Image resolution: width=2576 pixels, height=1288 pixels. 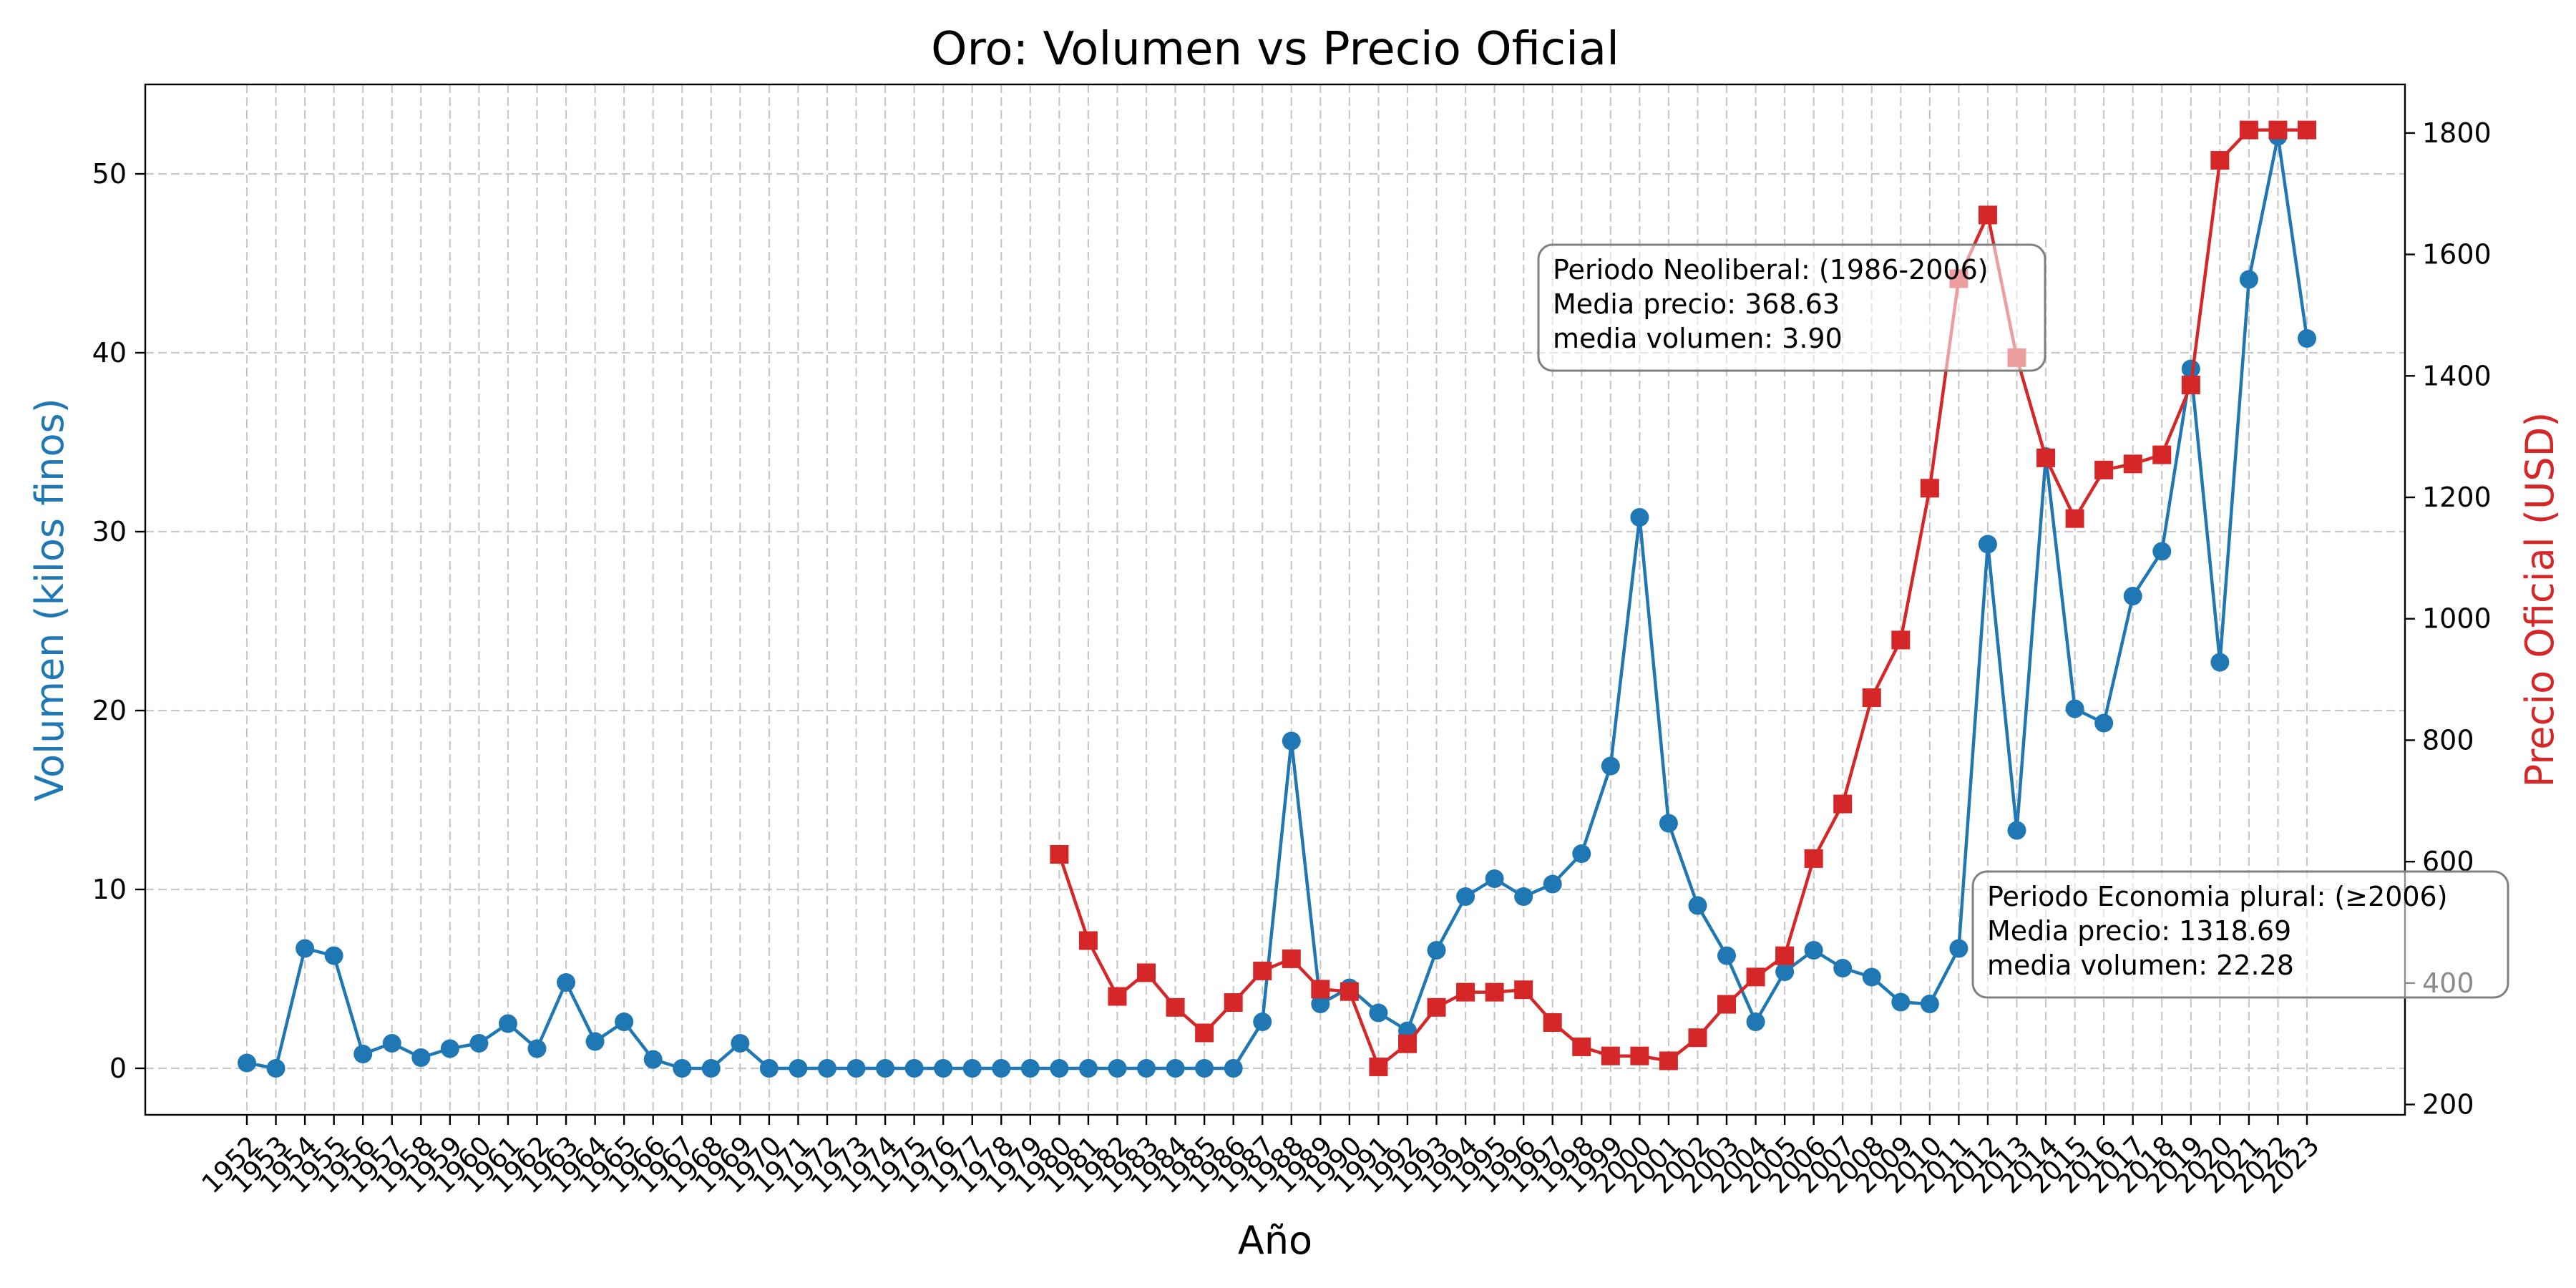 What do you see at coordinates (1696, 304) in the screenshot?
I see `annotation-line: Media precio: 368.63` at bounding box center [1696, 304].